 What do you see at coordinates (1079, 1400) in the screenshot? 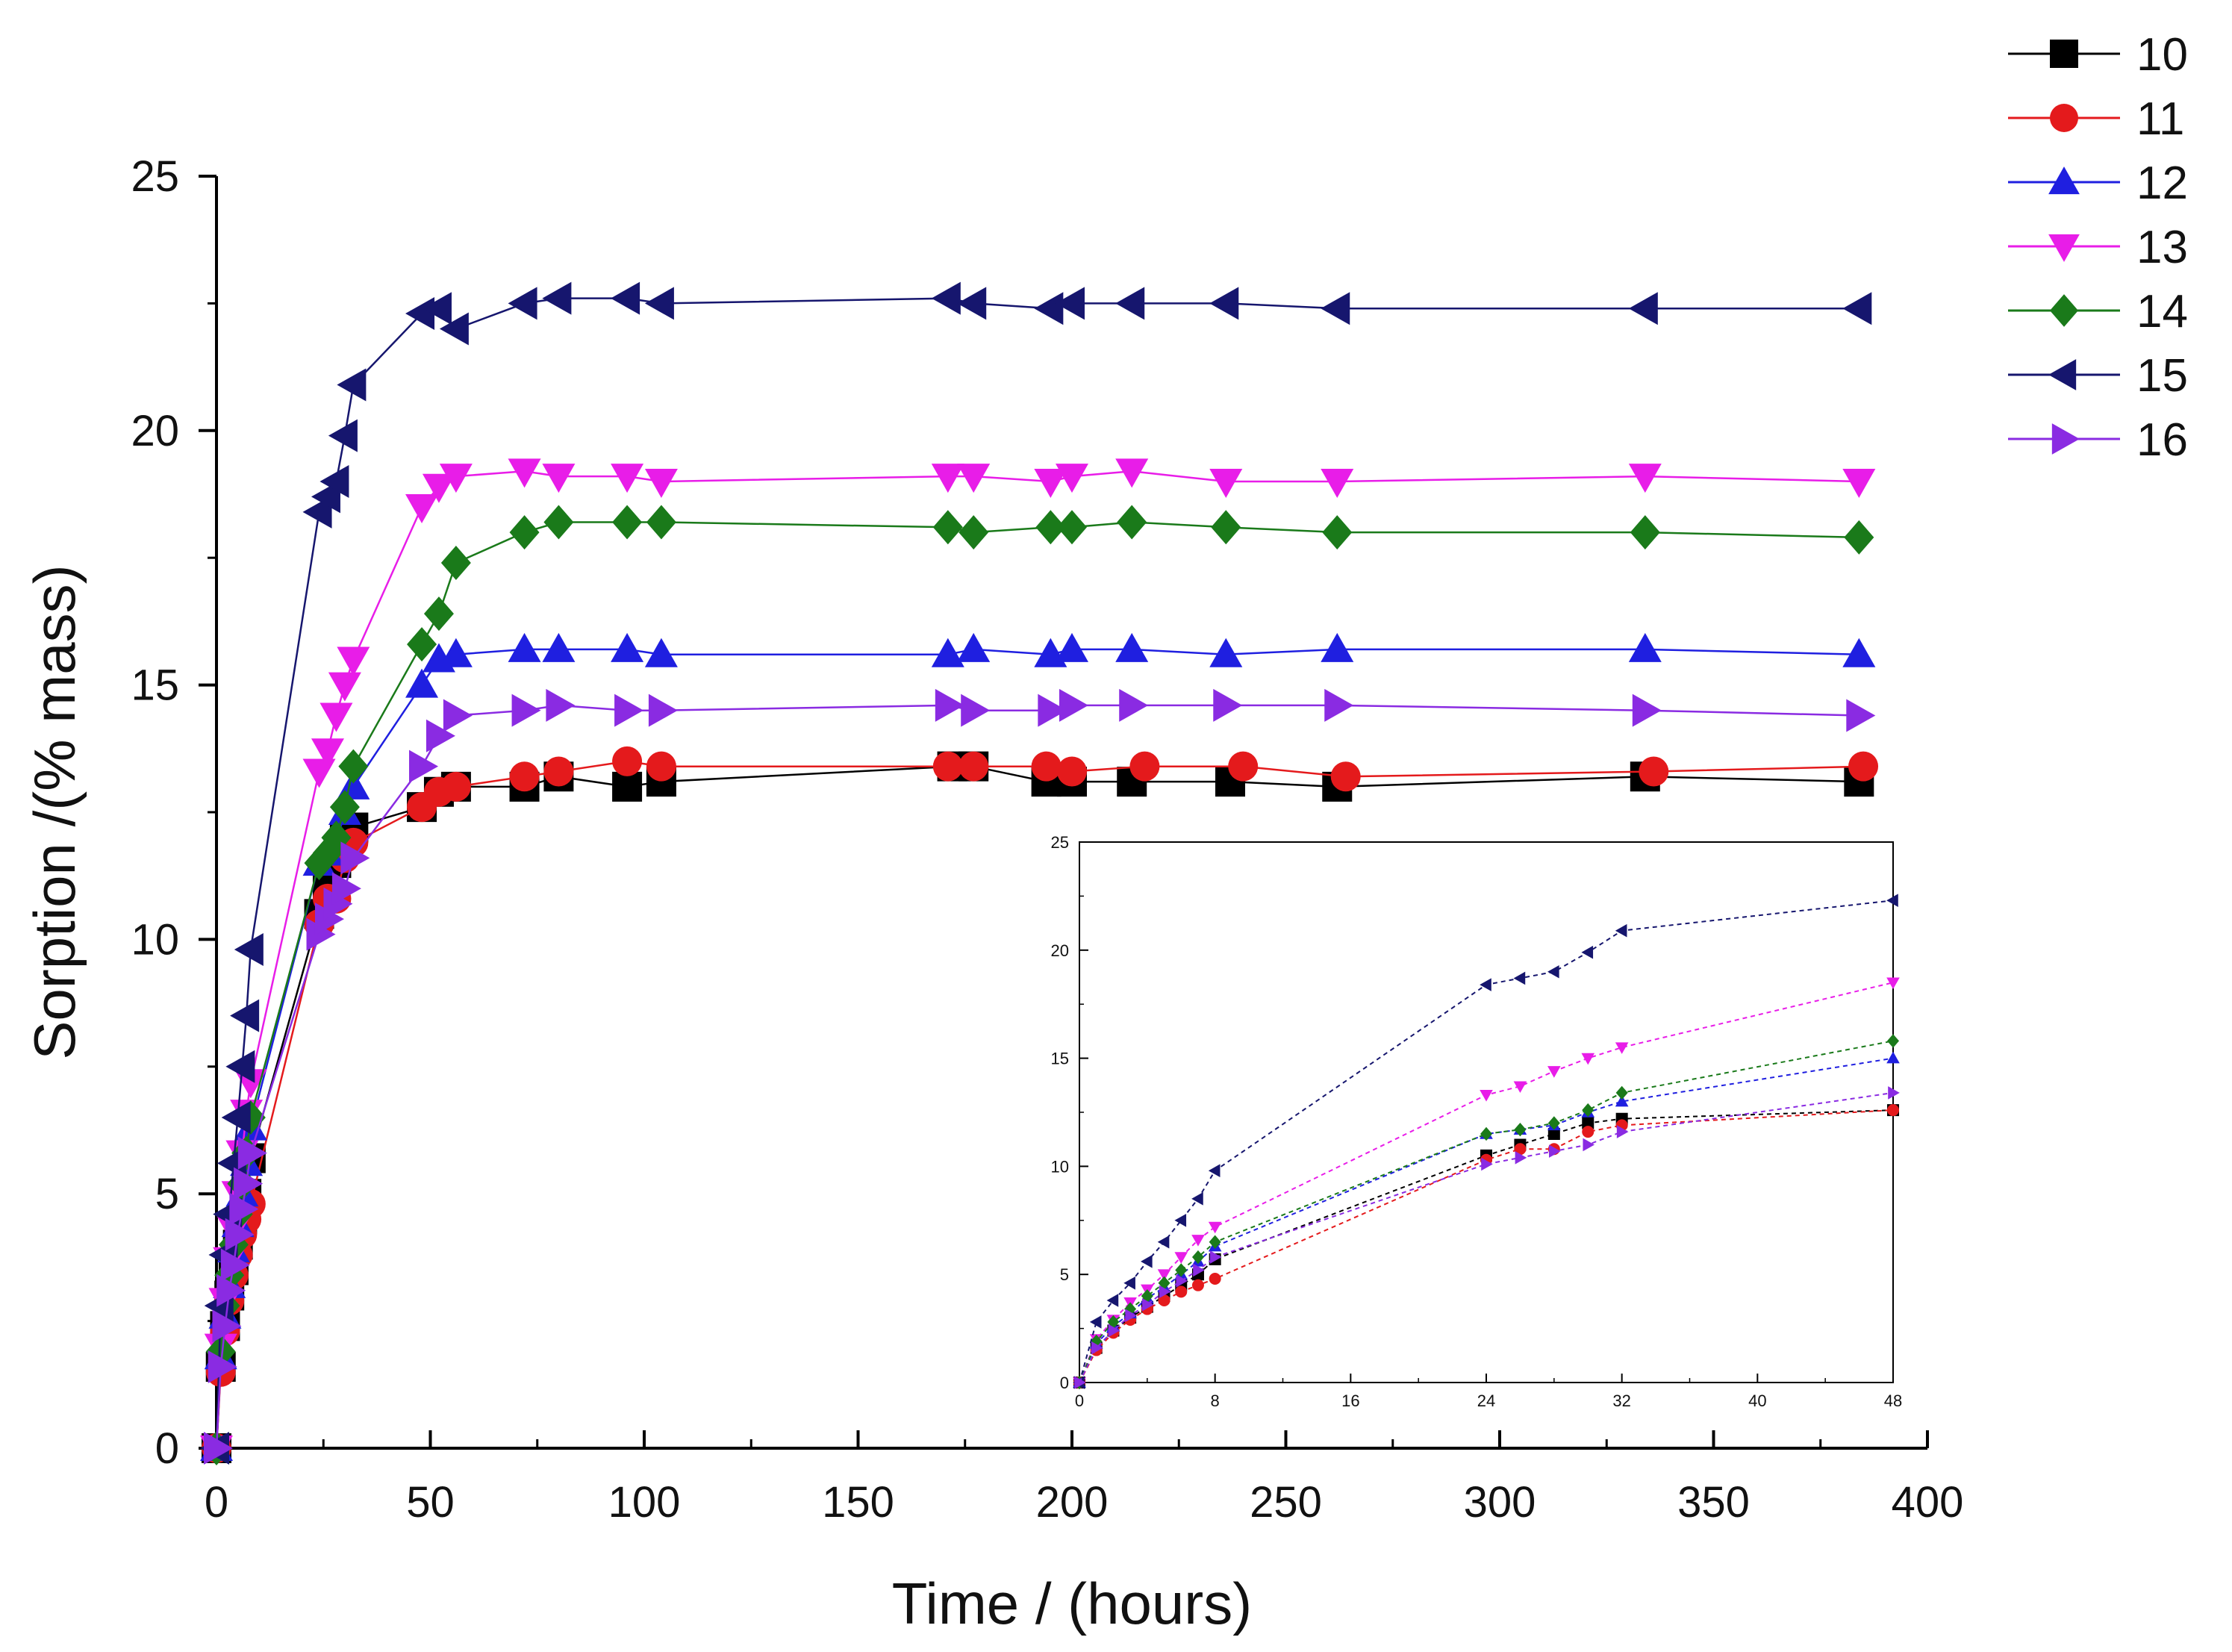
I see `inset-x-tick-label: 0` at bounding box center [1079, 1400].